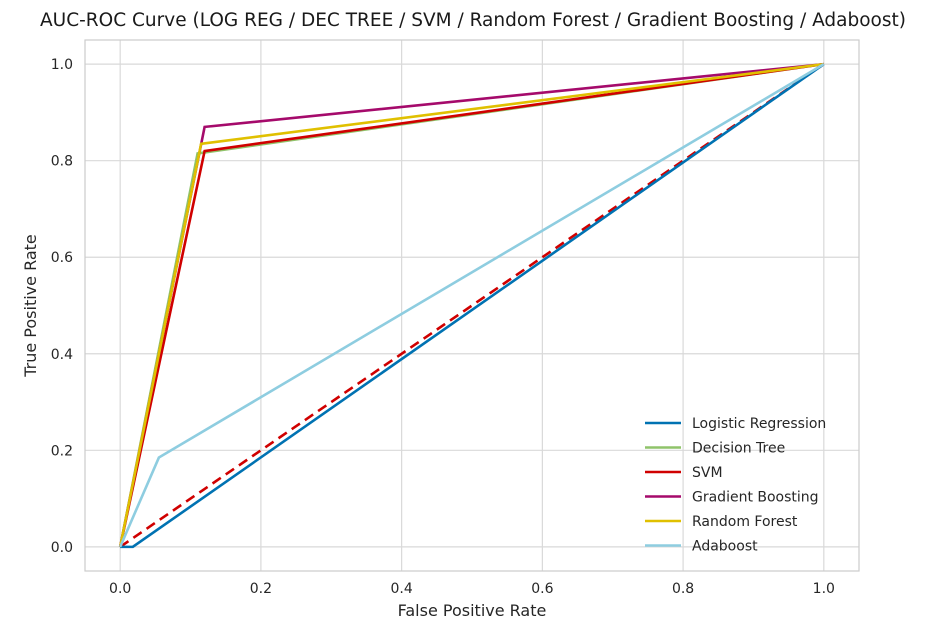 This screenshot has height=638, width=946. What do you see at coordinates (707, 473) in the screenshot?
I see `legend-entry-label: SVM` at bounding box center [707, 473].